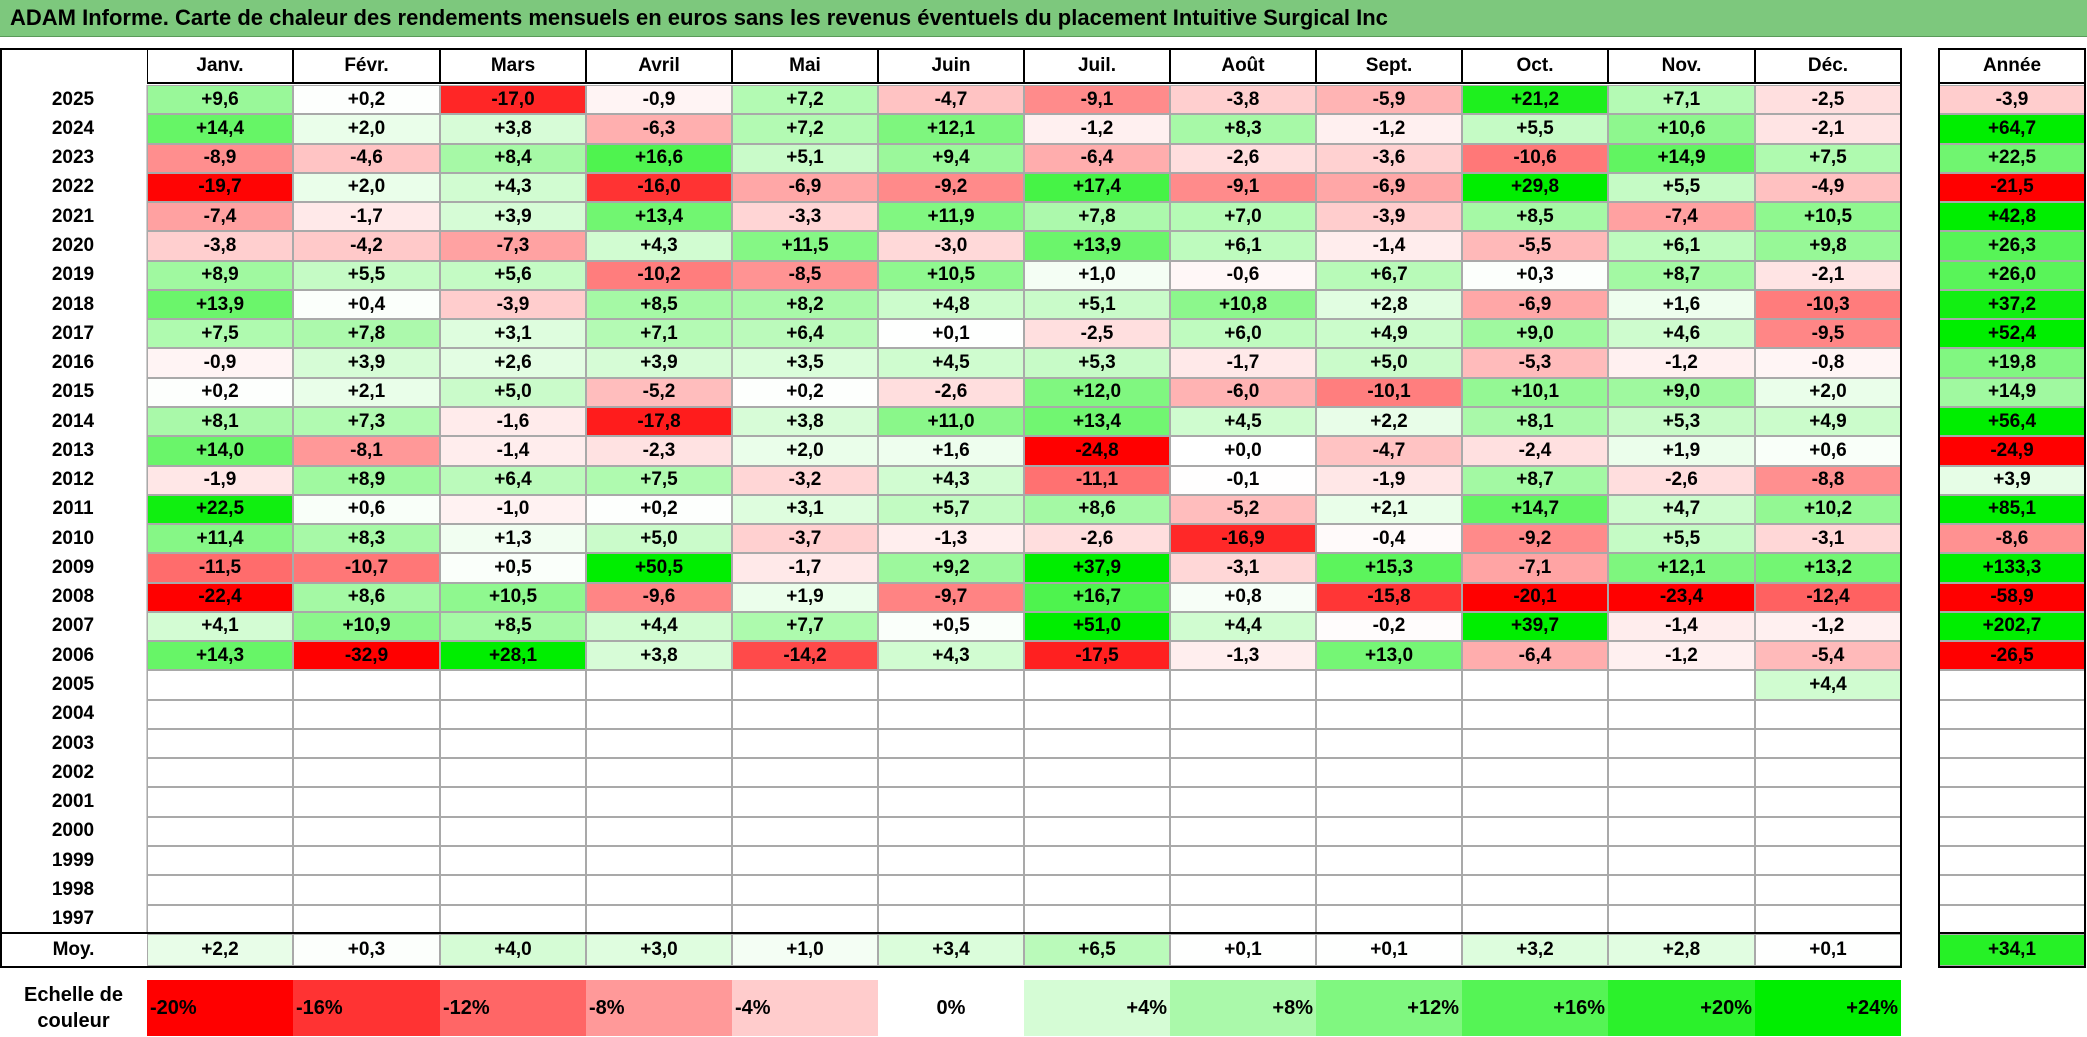 The width and height of the screenshot is (2087, 1037). I want to click on heatmap-cell: +7,8, so click(366, 334).